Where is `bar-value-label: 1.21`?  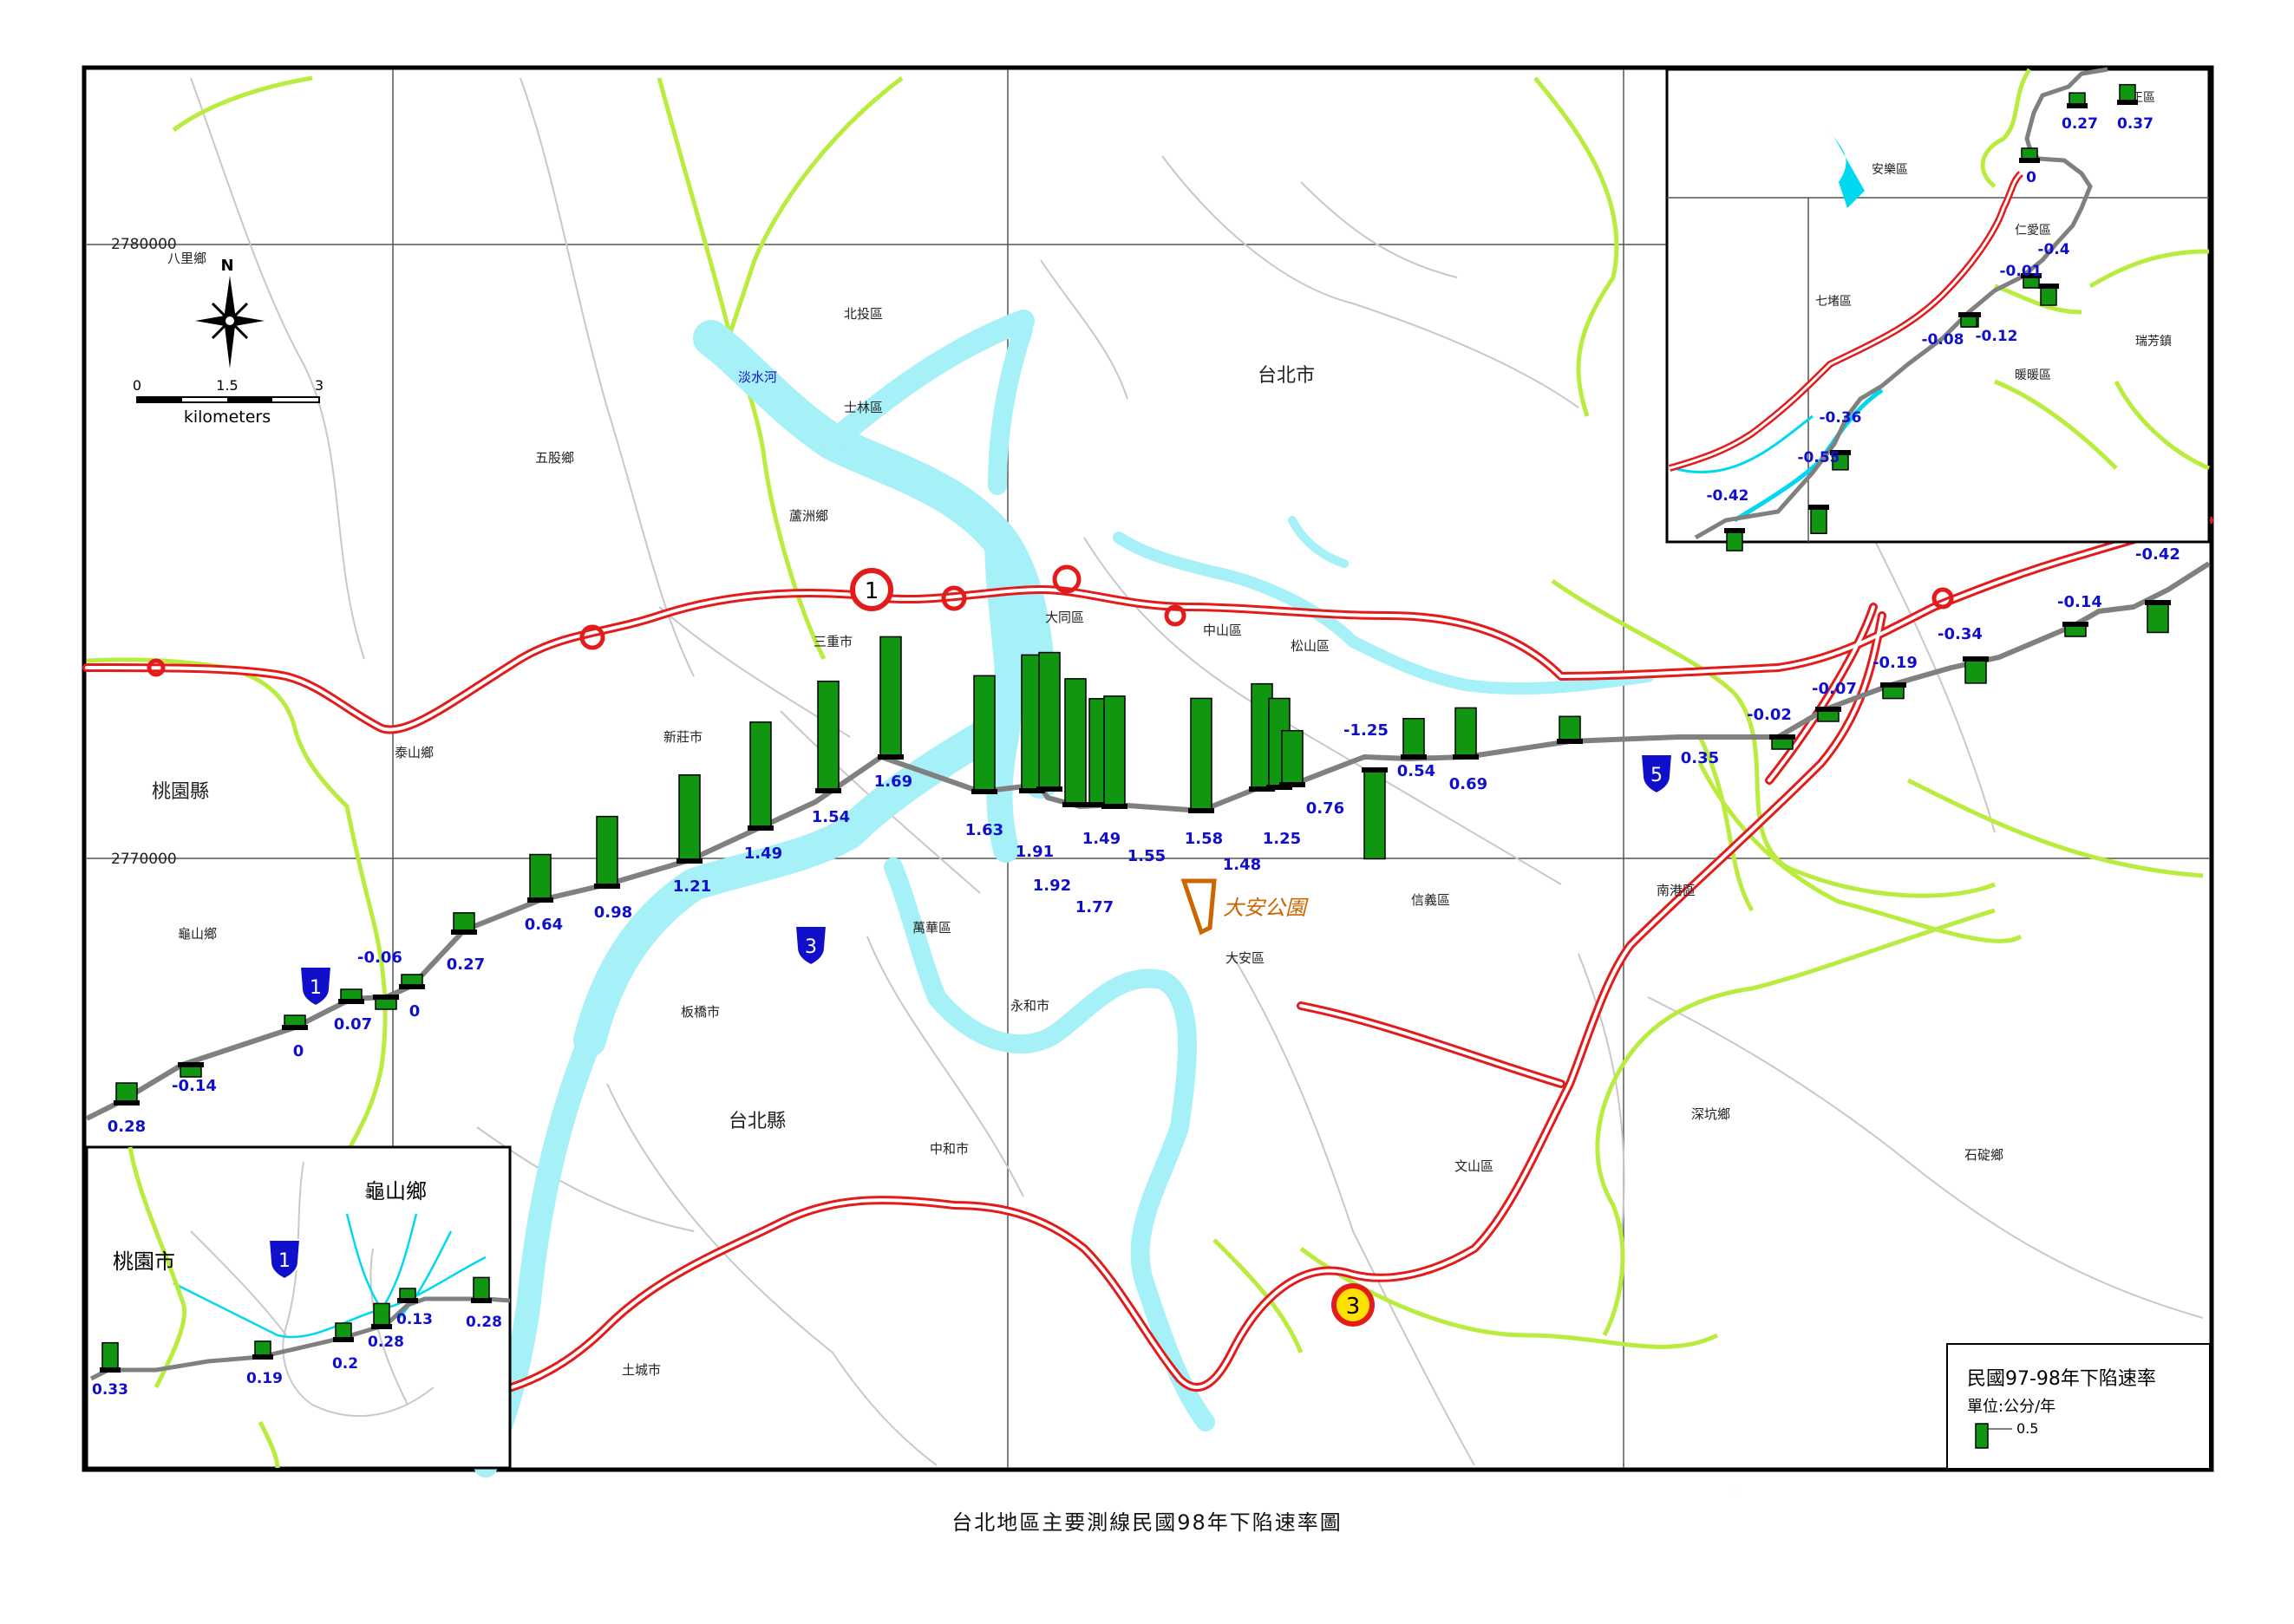
bar-value-label: 1.21 is located at coordinates (692, 886).